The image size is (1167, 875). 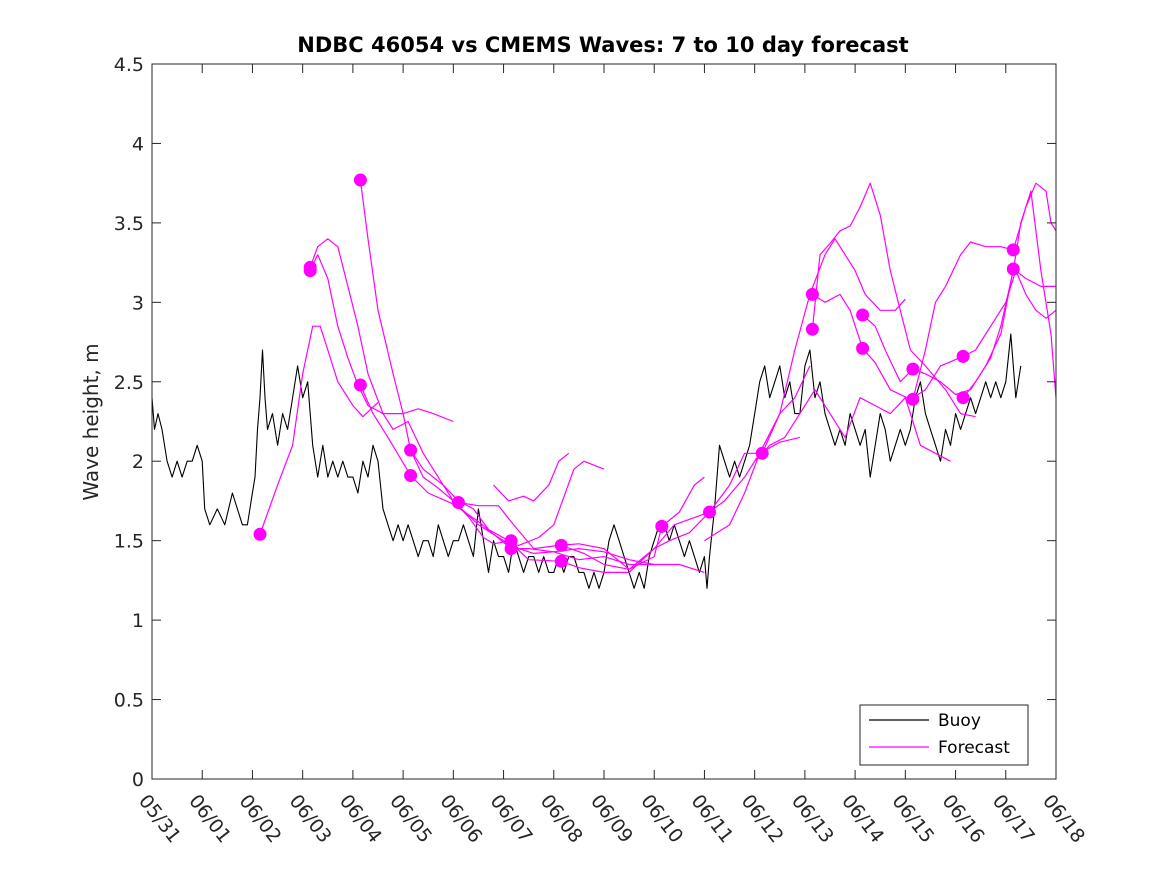 What do you see at coordinates (959, 721) in the screenshot?
I see `legend-buoy-label: Buoy` at bounding box center [959, 721].